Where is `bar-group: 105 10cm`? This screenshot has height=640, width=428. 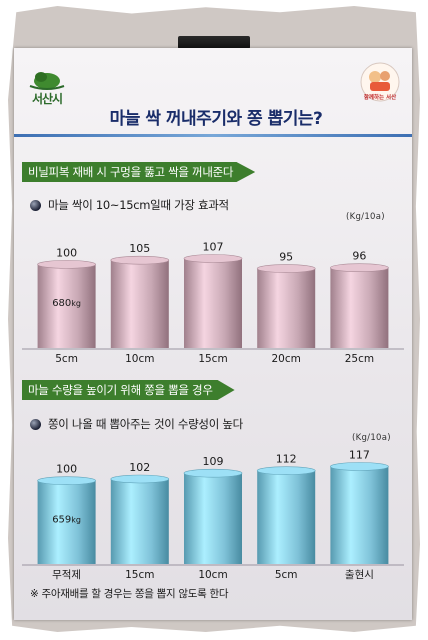
bar-group: 105 10cm is located at coordinates (140, 303).